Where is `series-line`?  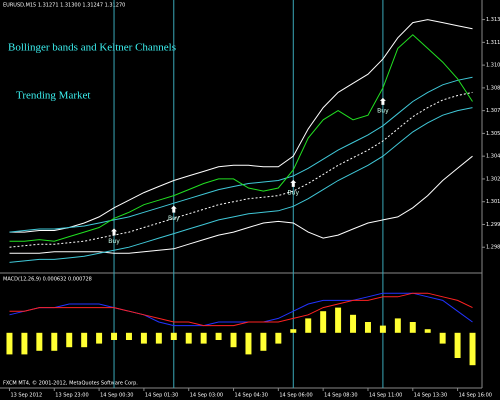 series-line is located at coordinates (241, 309).